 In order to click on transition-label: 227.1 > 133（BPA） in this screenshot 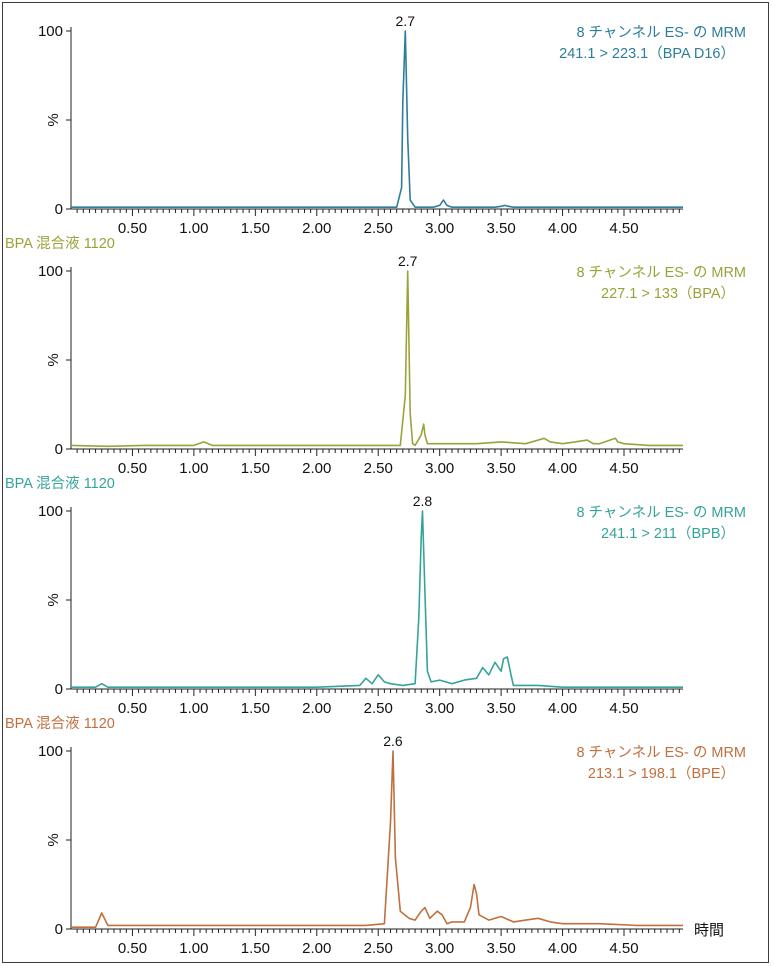, I will do `click(668, 293)`.